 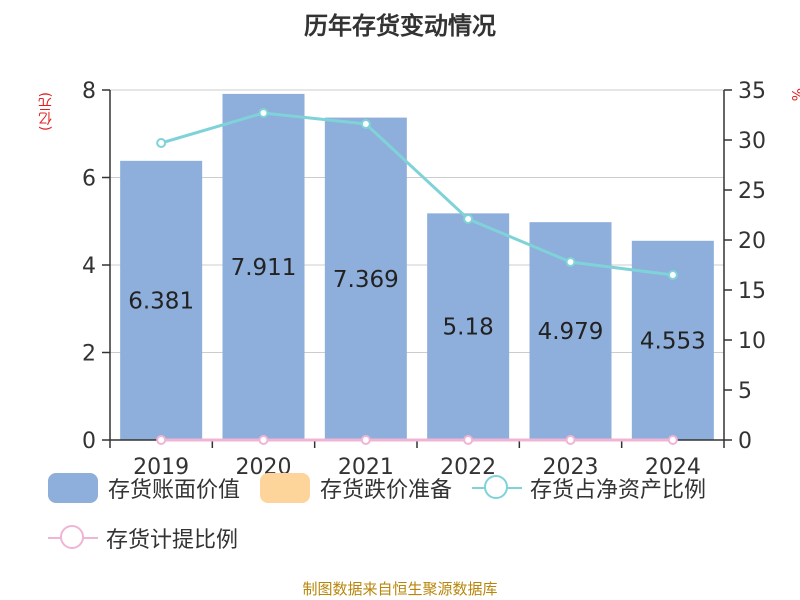 What do you see at coordinates (366, 467) in the screenshot?
I see `x-tick-label-2021: 2021` at bounding box center [366, 467].